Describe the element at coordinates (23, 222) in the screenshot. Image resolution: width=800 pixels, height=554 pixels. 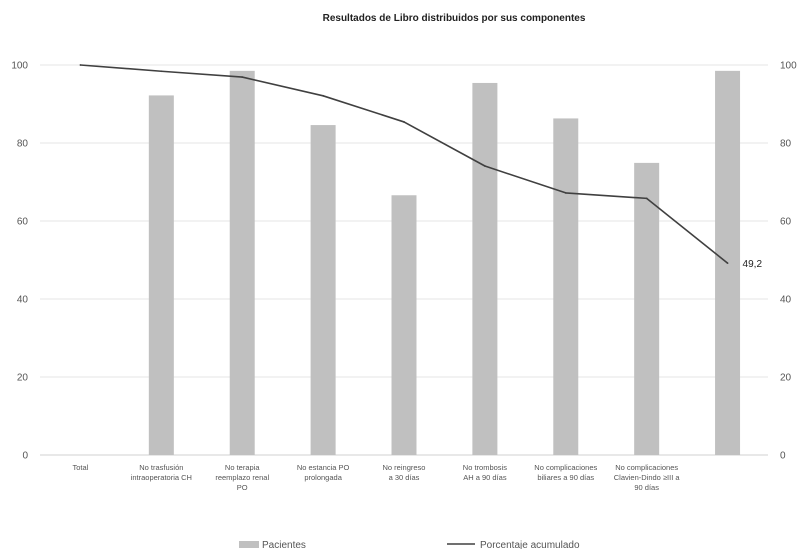
I see `y-tick-label: 60` at that location.